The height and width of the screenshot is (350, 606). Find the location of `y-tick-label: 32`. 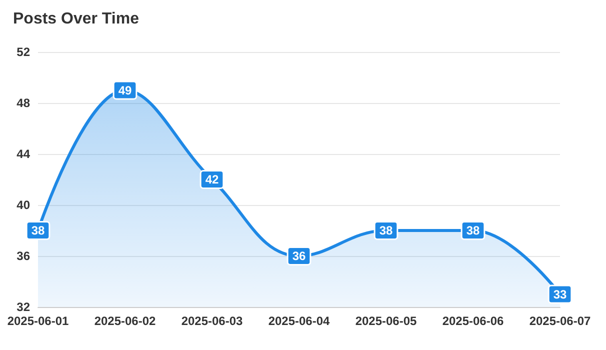

y-tick-label: 32 is located at coordinates (23, 307).